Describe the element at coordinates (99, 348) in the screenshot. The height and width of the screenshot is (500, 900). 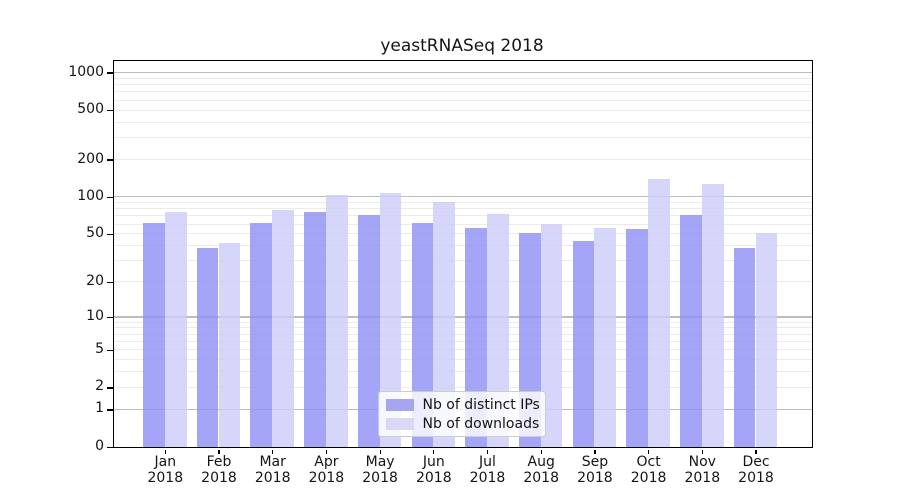
I see `y-tick-label: 5` at that location.